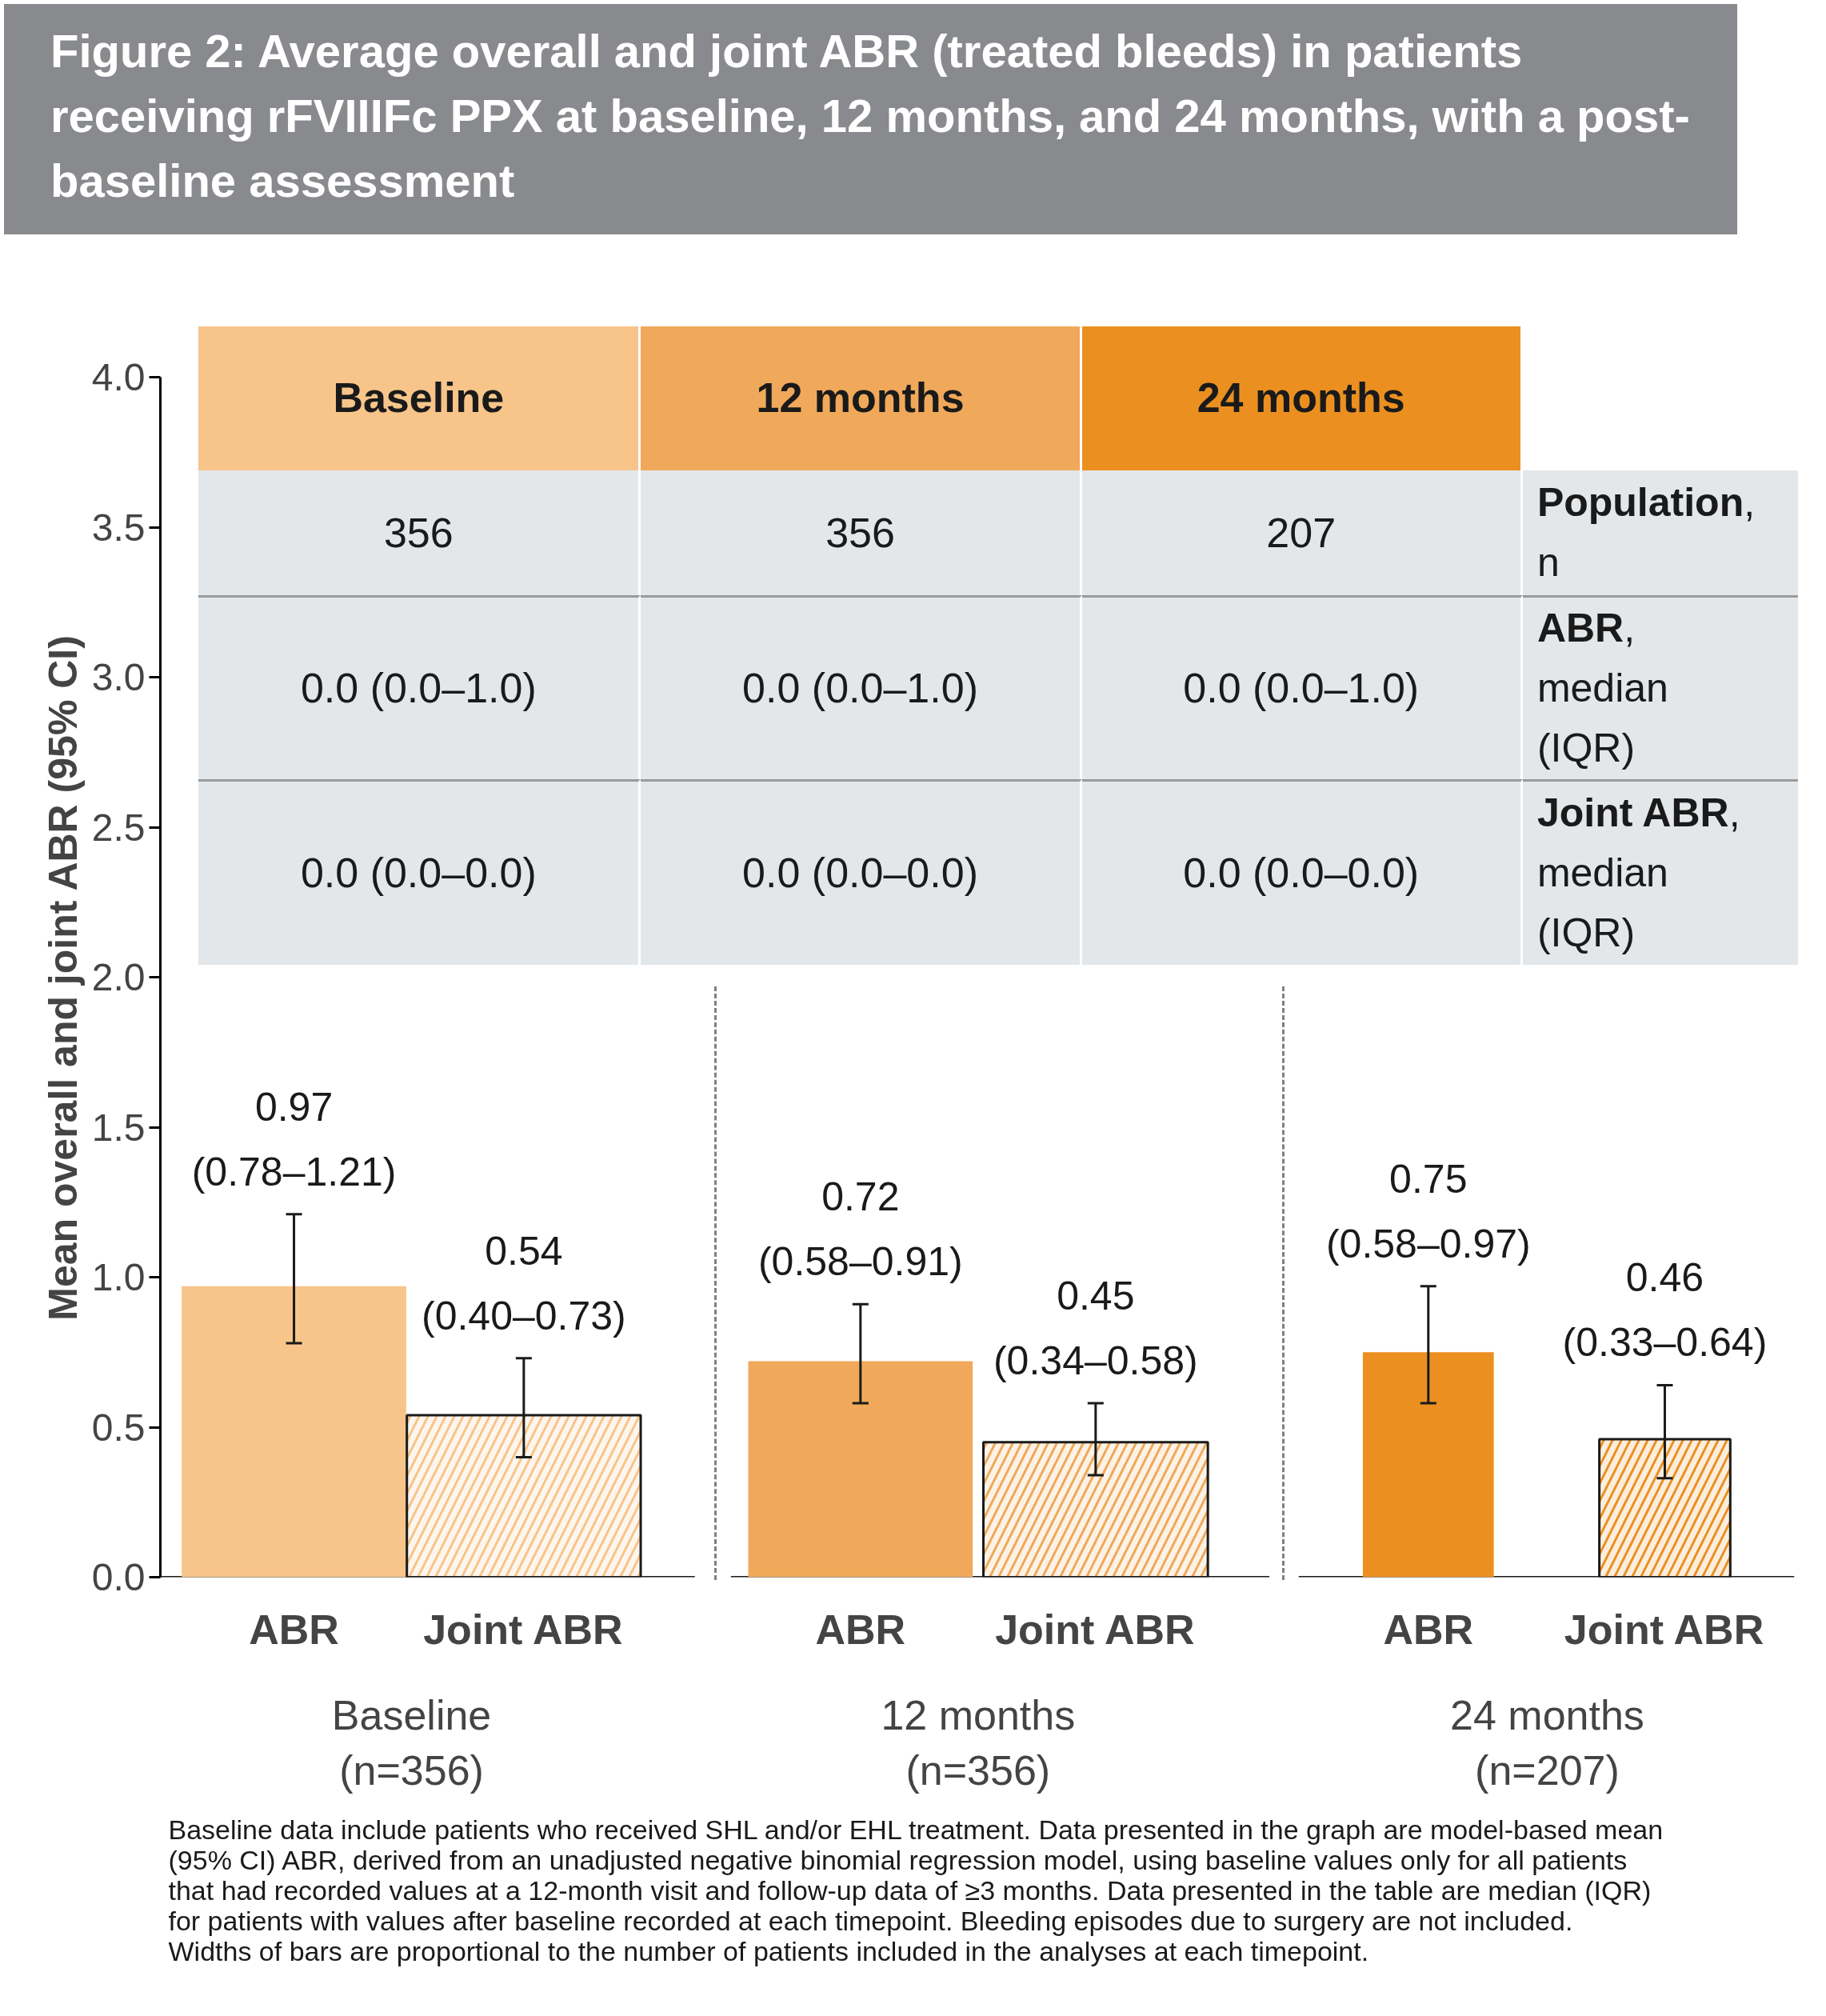 The width and height of the screenshot is (1826, 2016). I want to click on data-label: 0.75 (0.58–0.97), so click(1428, 1211).